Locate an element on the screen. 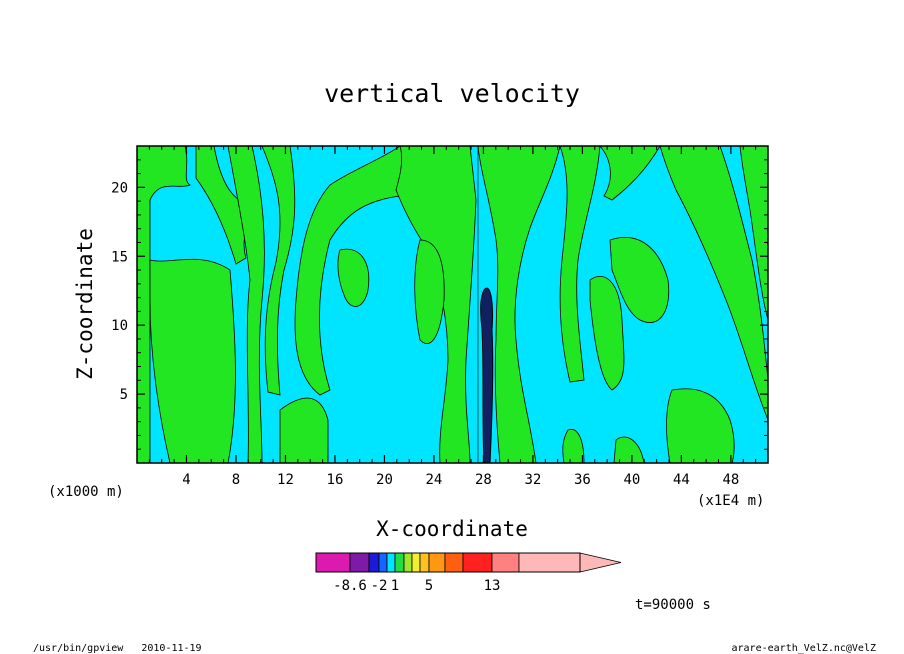 The height and width of the screenshot is (654, 904). central-updraft-core is located at coordinates (487, 375).